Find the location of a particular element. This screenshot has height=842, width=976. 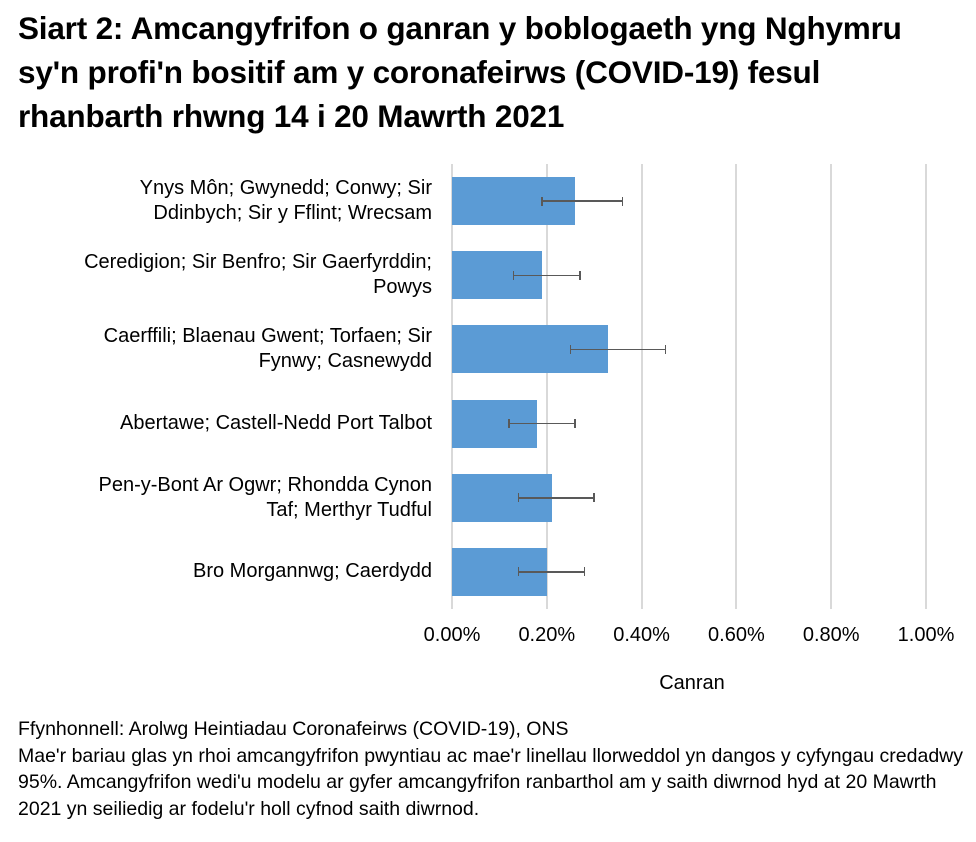

category-label: Bro Morgannwg; Caerdydd is located at coordinates (312, 571).